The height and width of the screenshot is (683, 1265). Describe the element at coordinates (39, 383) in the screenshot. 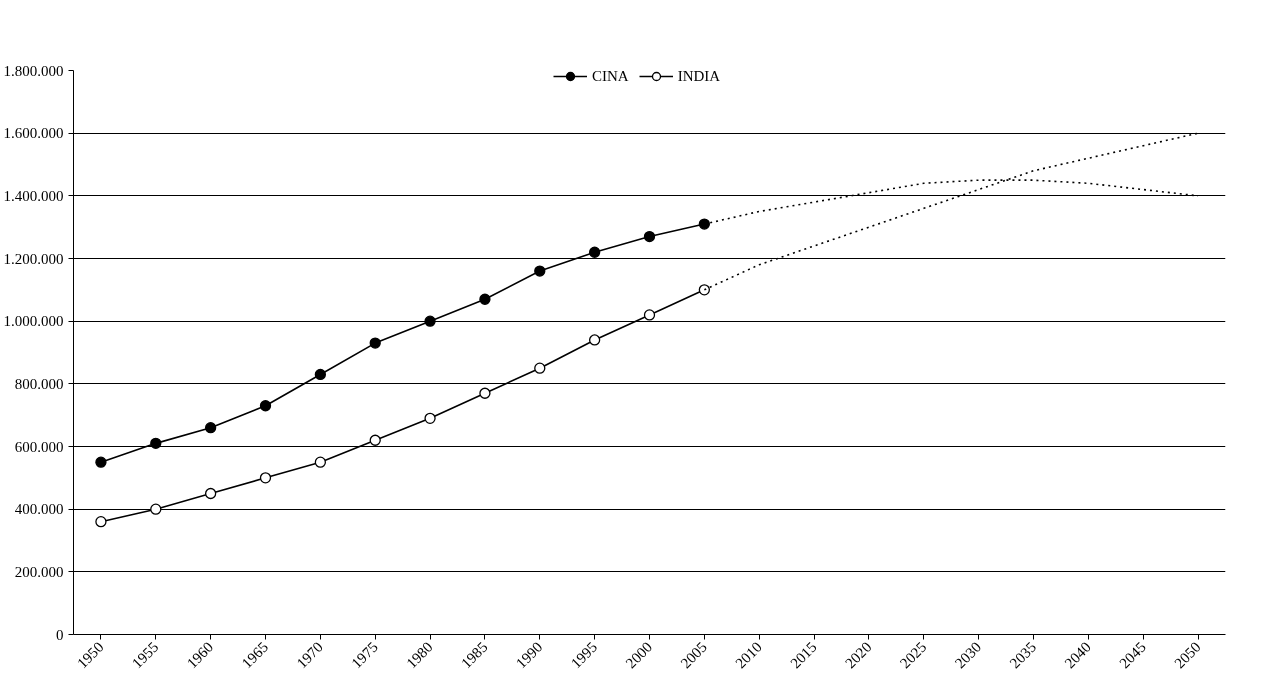

I see `y-tick-label: 800.000` at that location.